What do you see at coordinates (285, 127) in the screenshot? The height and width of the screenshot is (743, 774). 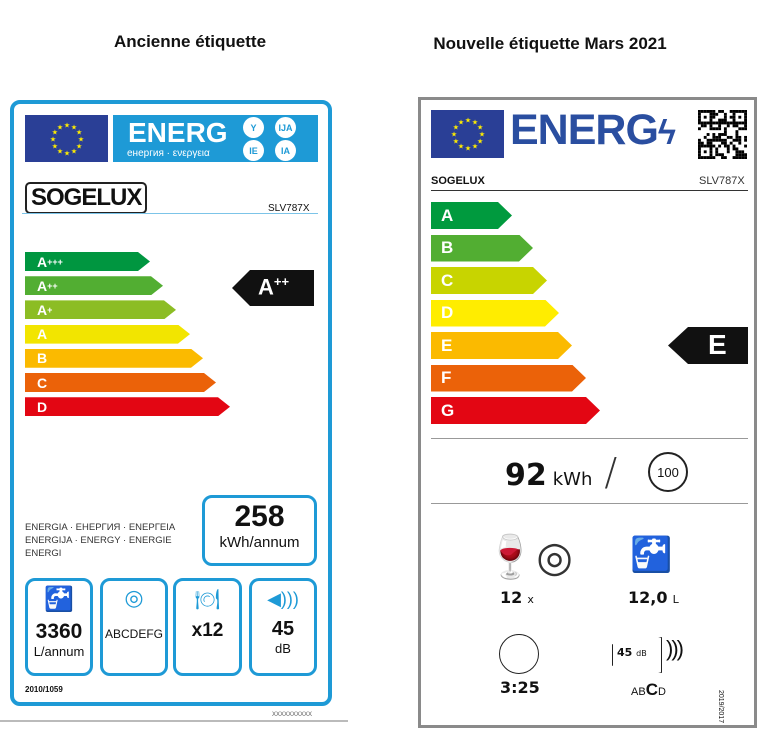 I see `language-badge: IJA` at bounding box center [285, 127].